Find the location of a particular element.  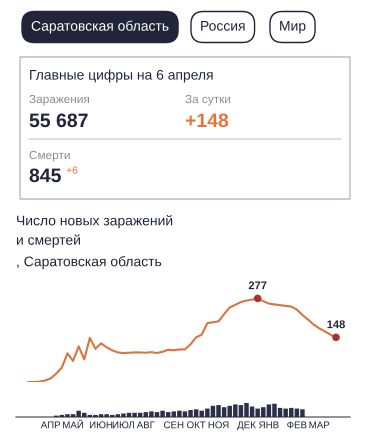

text: 845 is located at coordinates (45, 175).